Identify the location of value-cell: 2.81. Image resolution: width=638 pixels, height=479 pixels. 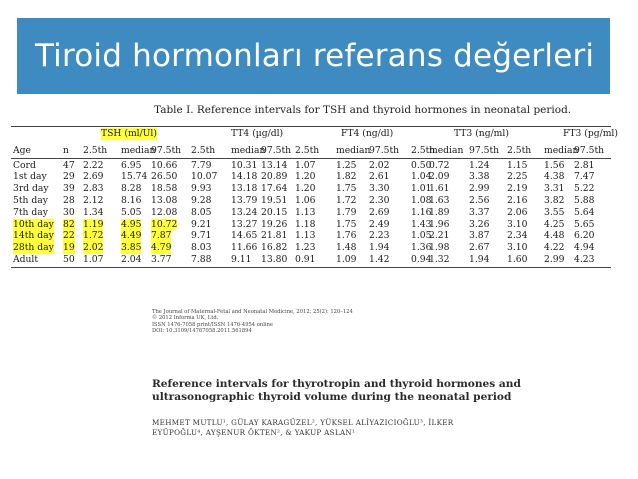
(584, 165).